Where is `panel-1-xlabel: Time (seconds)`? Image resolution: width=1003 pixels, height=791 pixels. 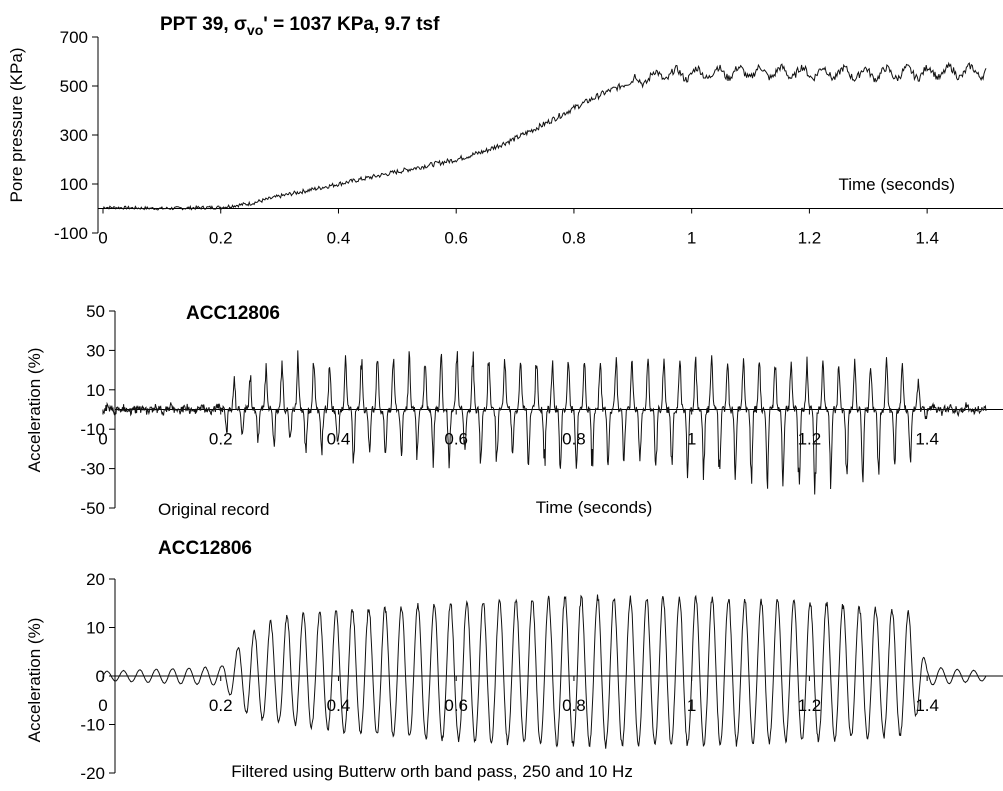 panel-1-xlabel: Time (seconds) is located at coordinates (896, 184).